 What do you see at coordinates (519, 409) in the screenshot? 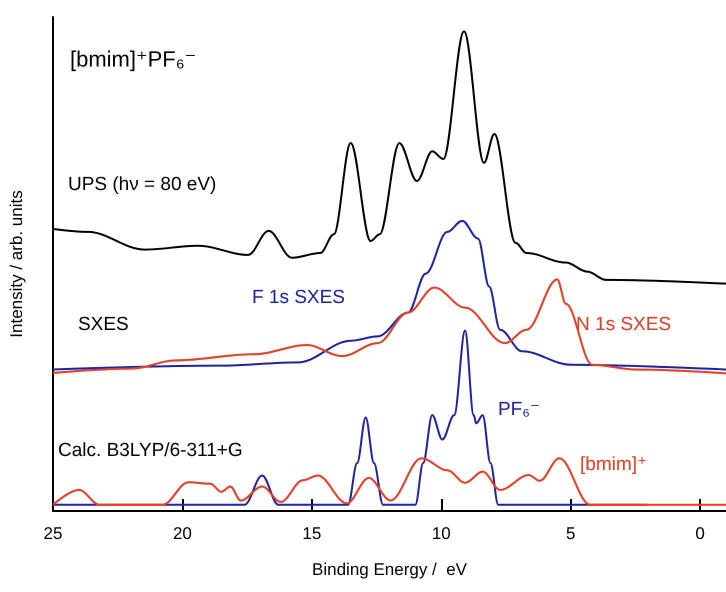
I see `series-label: PF₆⁻` at bounding box center [519, 409].